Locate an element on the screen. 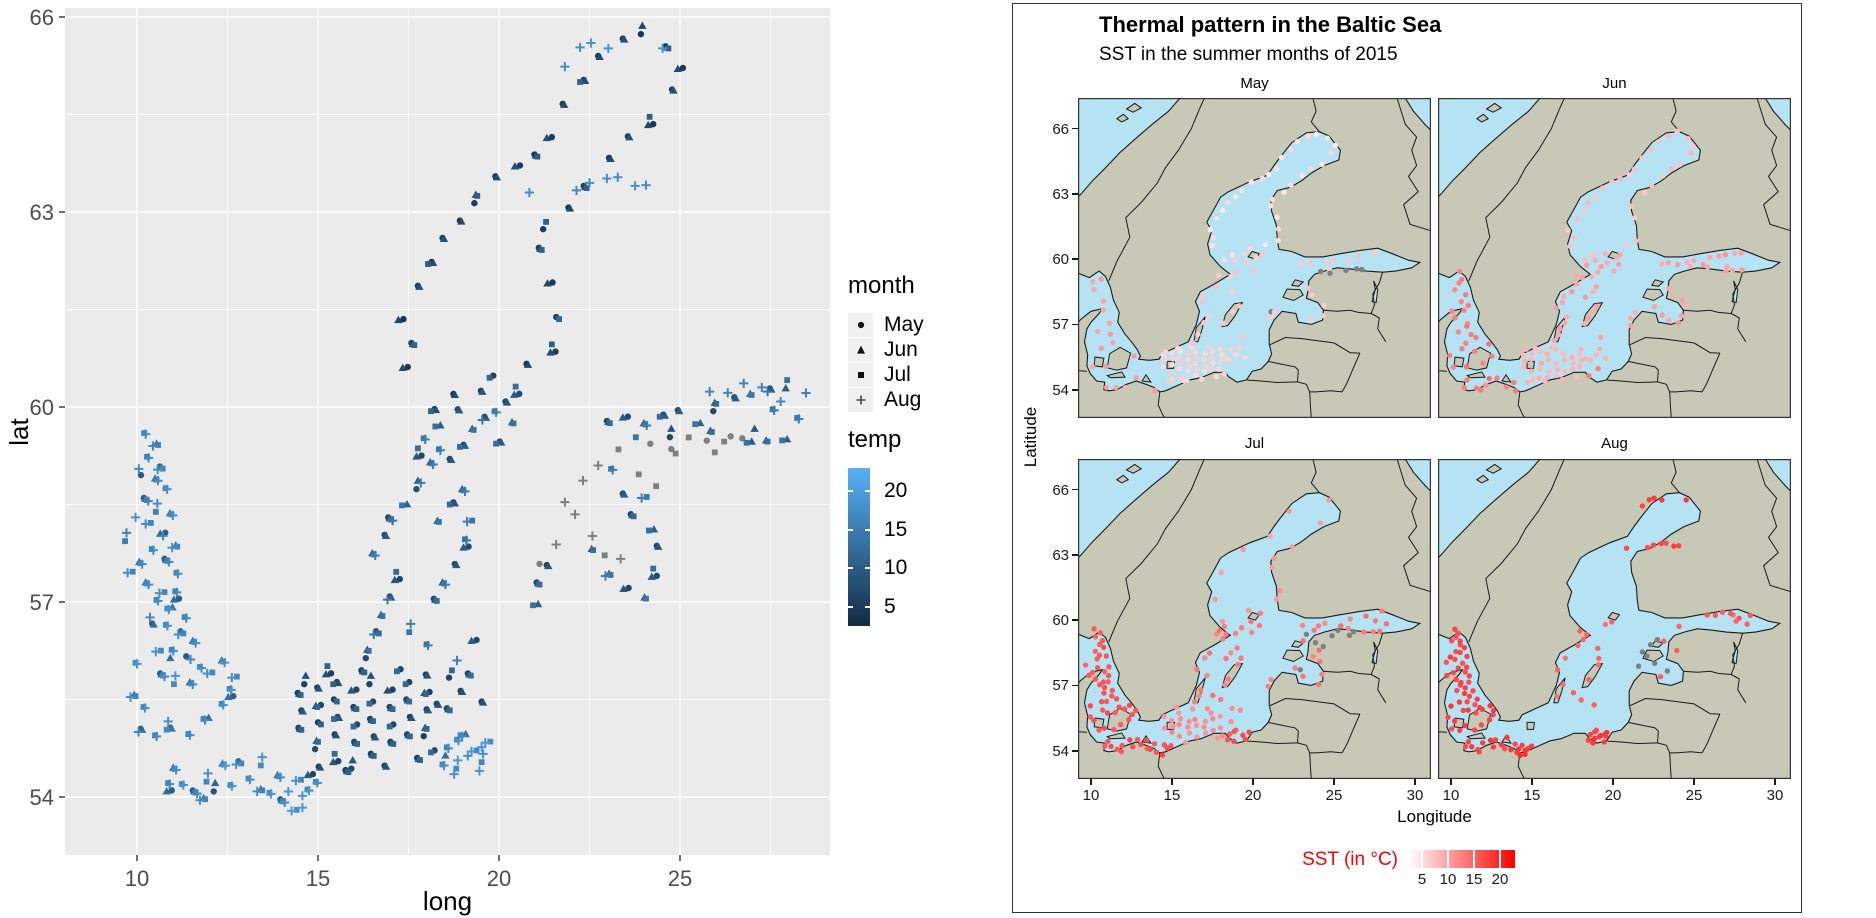 This screenshot has width=1876, height=918. map-x-tick-label: 20 is located at coordinates (1253, 795).